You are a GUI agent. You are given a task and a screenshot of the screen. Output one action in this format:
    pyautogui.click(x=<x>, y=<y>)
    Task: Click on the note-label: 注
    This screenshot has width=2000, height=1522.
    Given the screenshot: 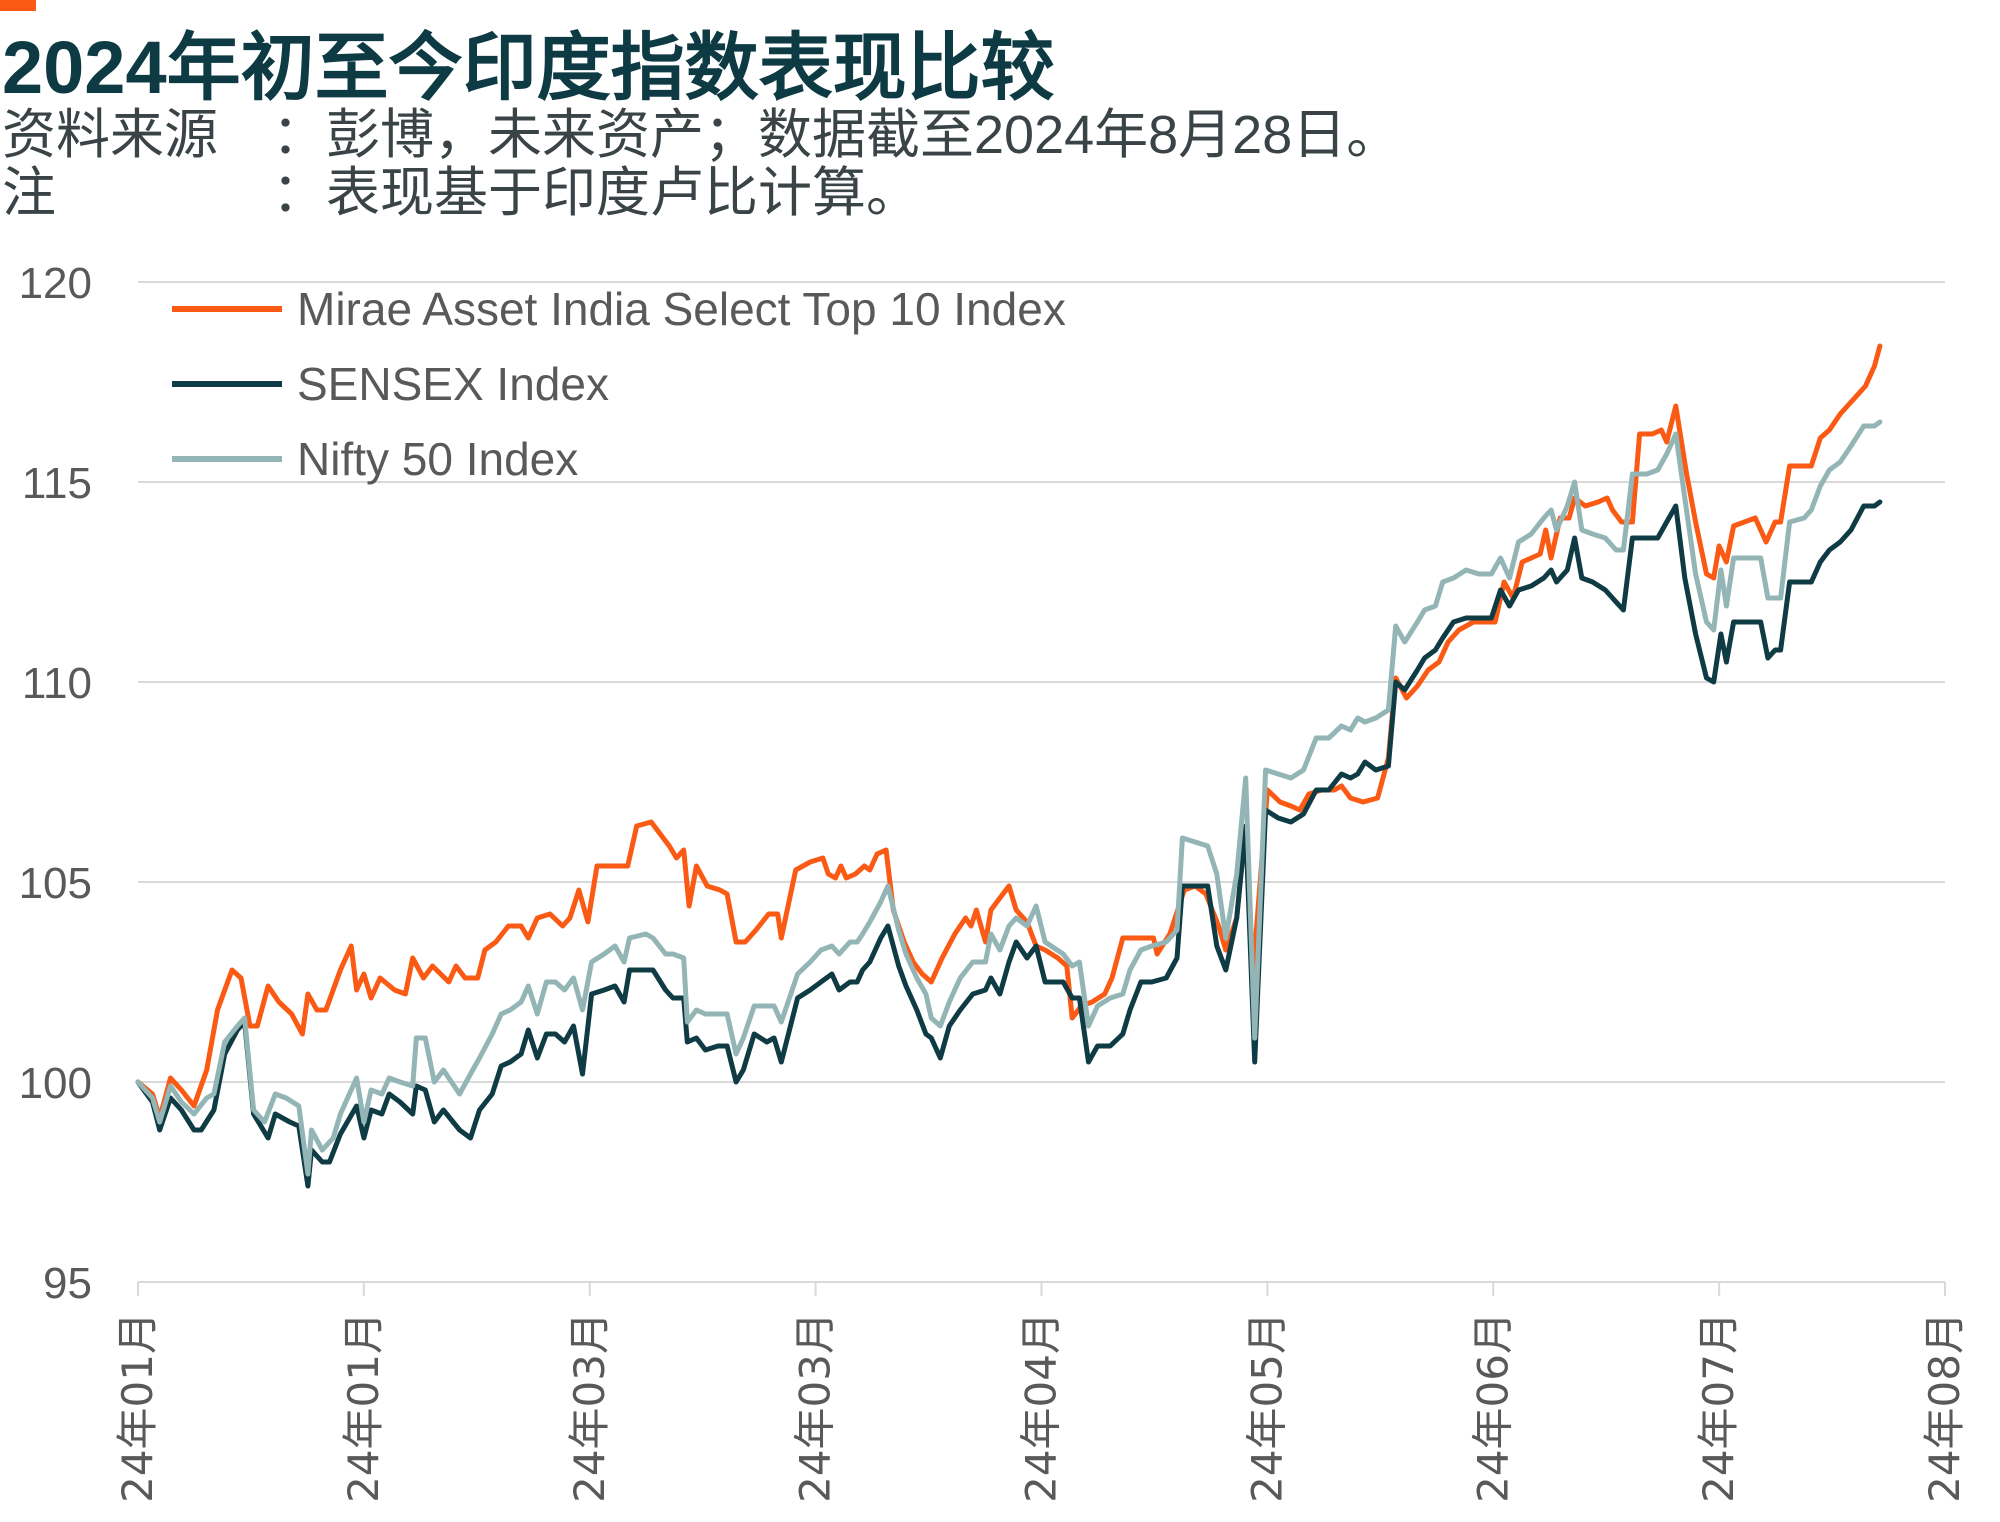 What is the action you would take?
    pyautogui.click(x=29, y=193)
    